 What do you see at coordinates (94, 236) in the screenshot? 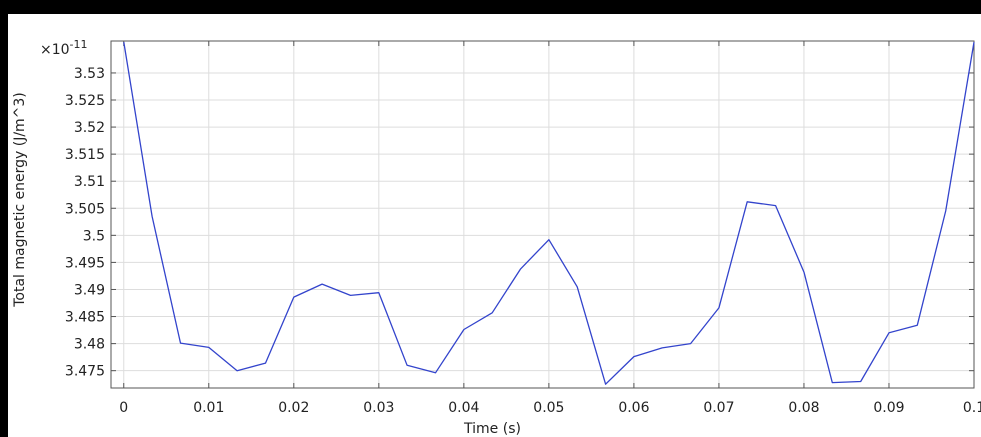
I see `y-tick-label: 3.5` at bounding box center [94, 236].